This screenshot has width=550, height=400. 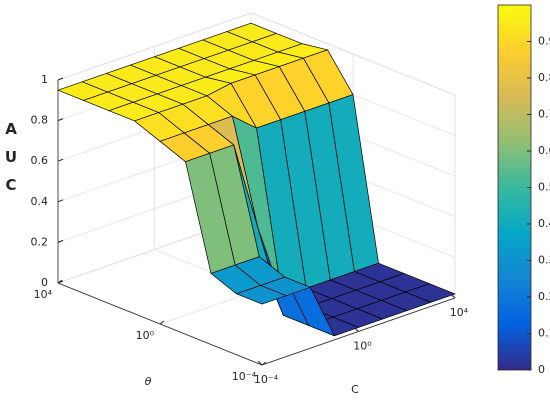 What do you see at coordinates (40, 201) in the screenshot?
I see `z-tick-label: 0.4` at bounding box center [40, 201].